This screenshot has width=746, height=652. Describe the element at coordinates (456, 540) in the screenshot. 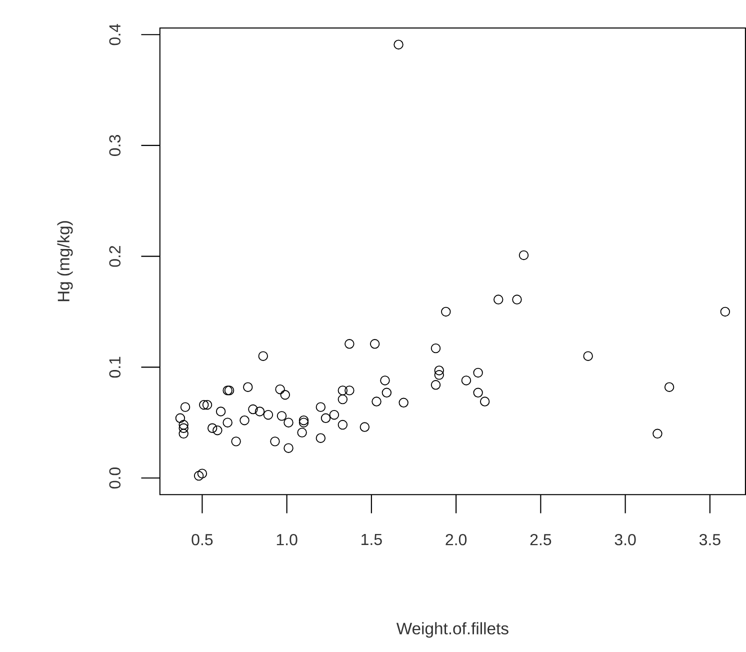

I see `x-tick-label: 2.0` at that location.